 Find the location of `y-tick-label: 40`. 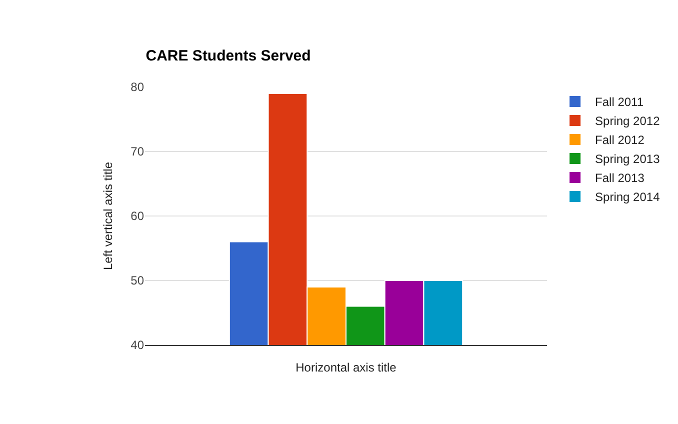

y-tick-label: 40 is located at coordinates (137, 345).